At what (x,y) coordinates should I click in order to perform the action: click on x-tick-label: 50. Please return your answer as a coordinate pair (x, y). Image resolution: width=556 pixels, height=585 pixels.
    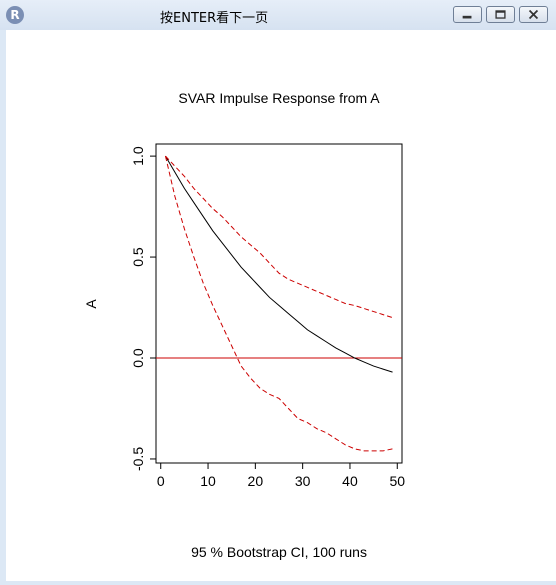
    Looking at the image, I should click on (397, 481).